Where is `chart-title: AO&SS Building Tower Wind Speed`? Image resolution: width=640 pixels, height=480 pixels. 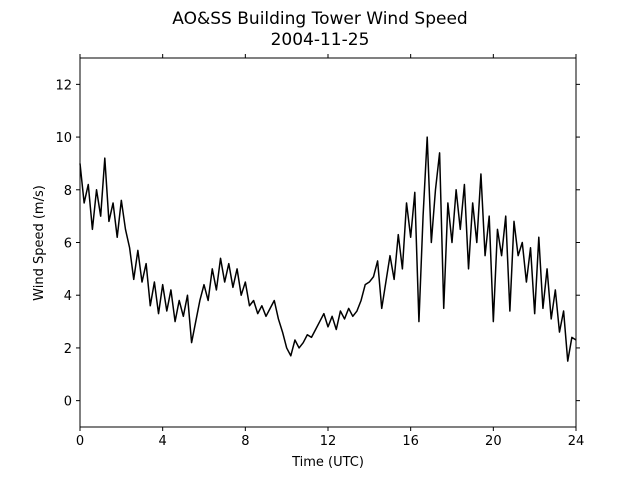 chart-title: AO&SS Building Tower Wind Speed is located at coordinates (319, 19).